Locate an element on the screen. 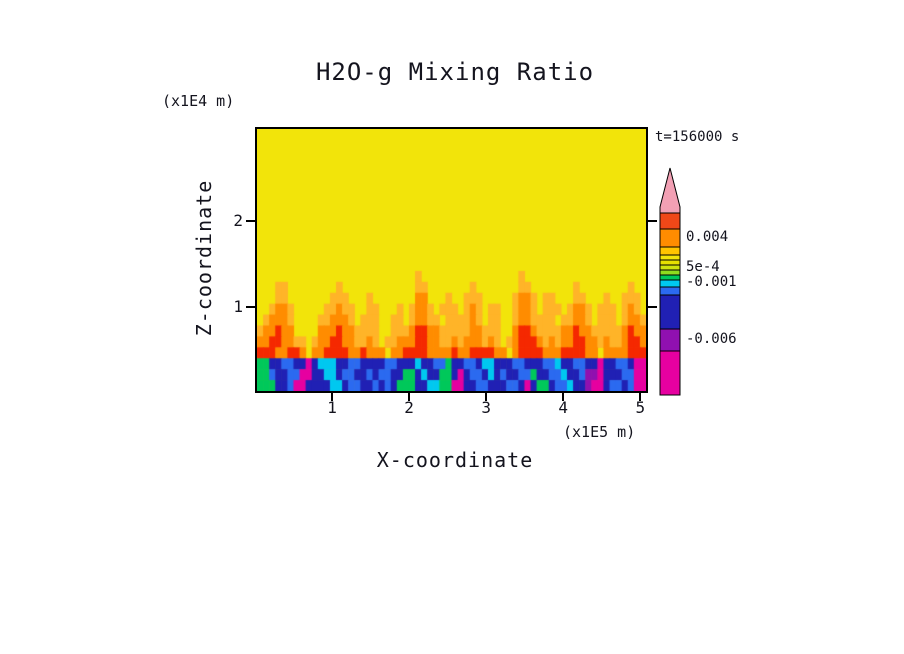  colorbar is located at coordinates (670, 281).